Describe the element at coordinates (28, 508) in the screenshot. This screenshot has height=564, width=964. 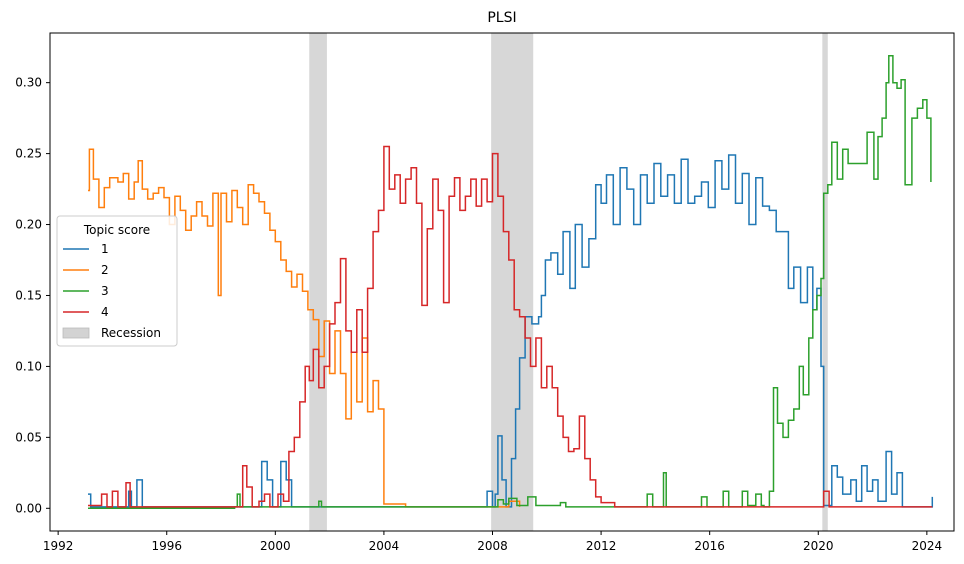
I see `y-tick-label: 0.00` at that location.